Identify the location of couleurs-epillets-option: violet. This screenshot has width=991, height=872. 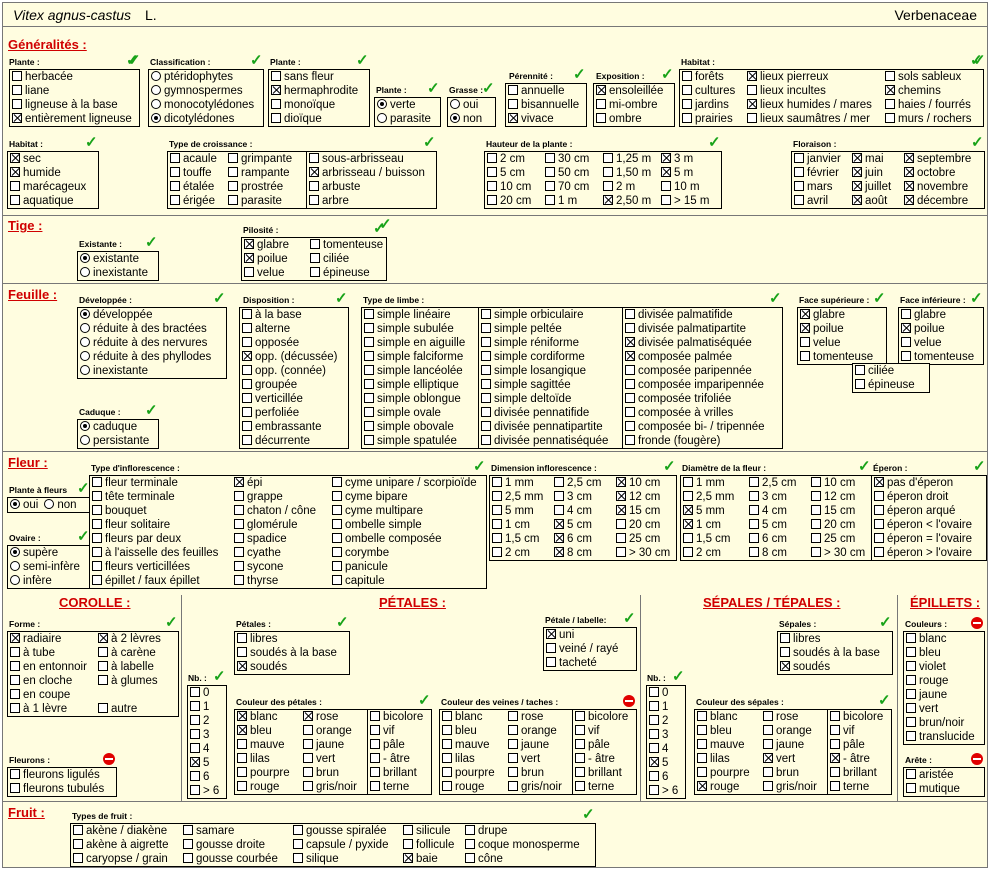
(944, 667).